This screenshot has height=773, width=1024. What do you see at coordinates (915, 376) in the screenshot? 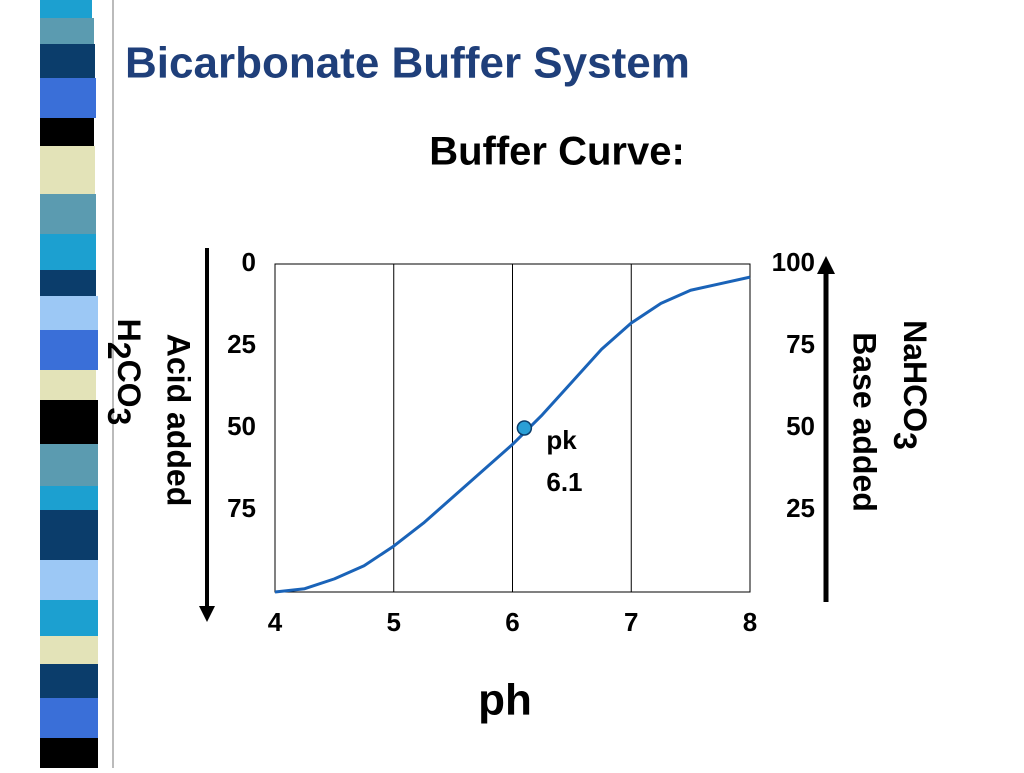
I see `formula-part: NaHCO` at bounding box center [915, 376].